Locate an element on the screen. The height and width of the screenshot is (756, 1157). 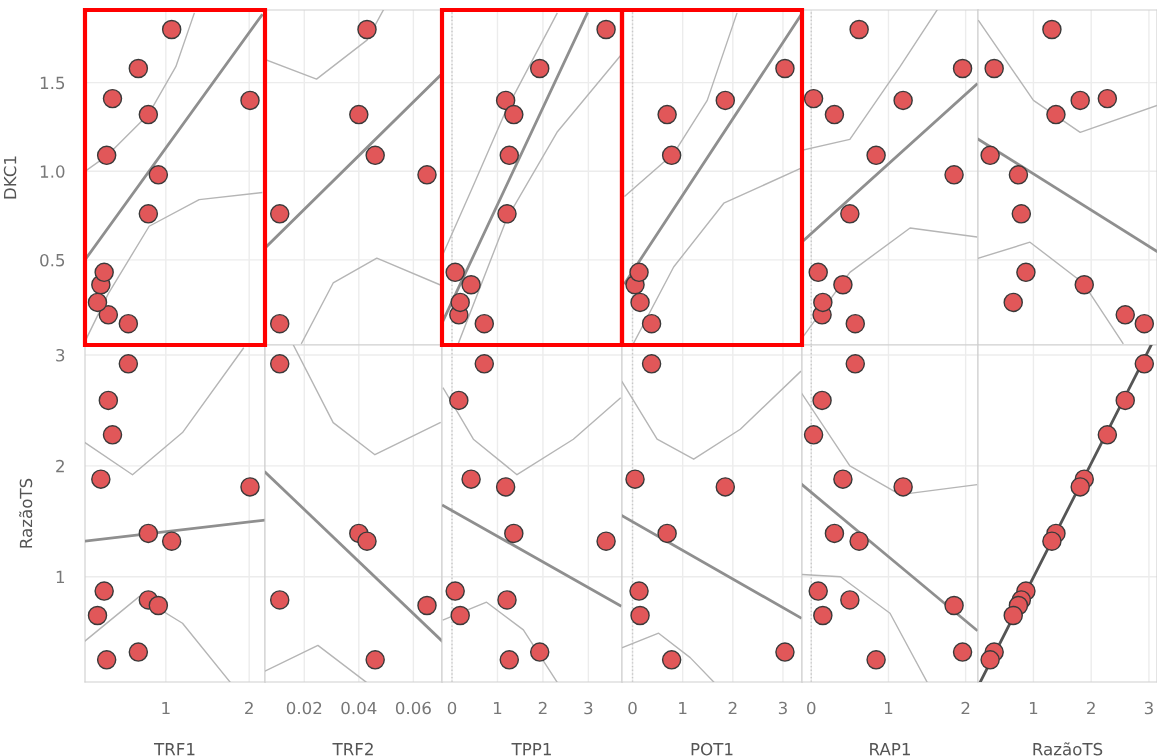
y-axis-title: RazãoTS is located at coordinates (26, 513).